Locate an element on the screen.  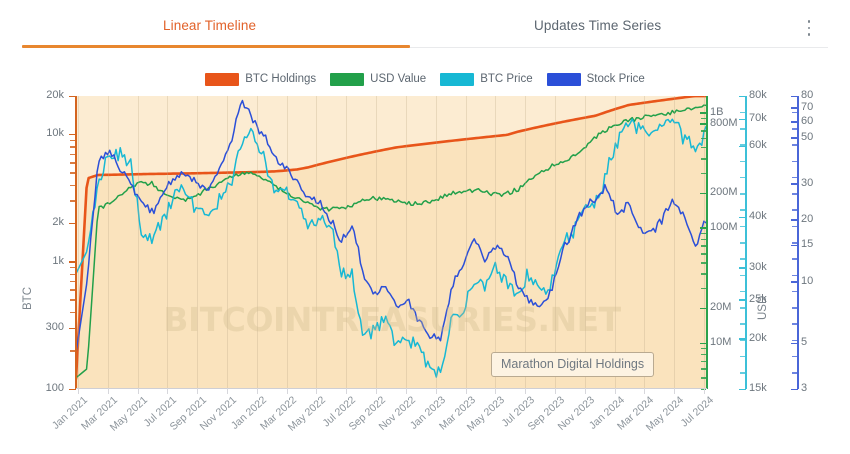
legend-item-btc-price: BTC Price is located at coordinates (486, 79).